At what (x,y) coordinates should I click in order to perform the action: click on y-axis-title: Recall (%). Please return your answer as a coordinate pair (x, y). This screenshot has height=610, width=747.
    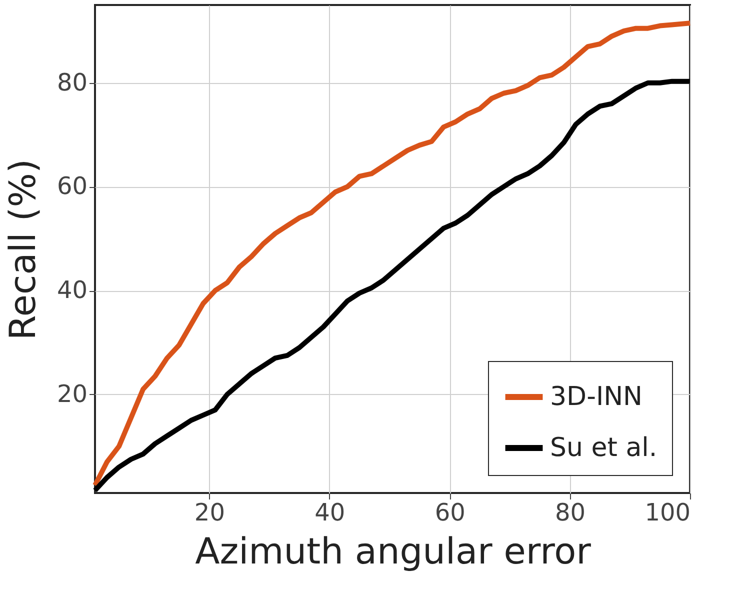
    Looking at the image, I should click on (23, 249).